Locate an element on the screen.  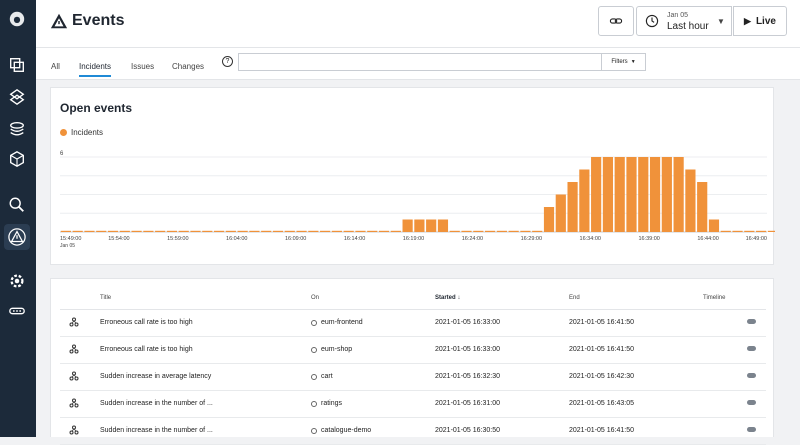
infrastructure-icon is located at coordinates (17, 159).